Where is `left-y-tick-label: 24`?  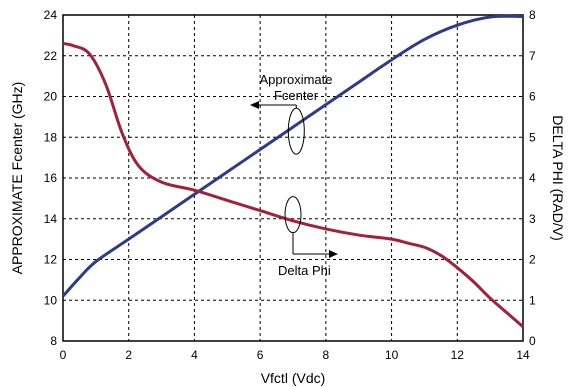 left-y-tick-label: 24 is located at coordinates (51, 15).